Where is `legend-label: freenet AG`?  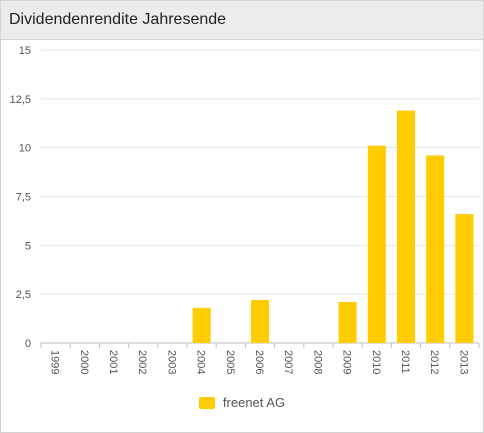 legend-label: freenet AG is located at coordinates (254, 402).